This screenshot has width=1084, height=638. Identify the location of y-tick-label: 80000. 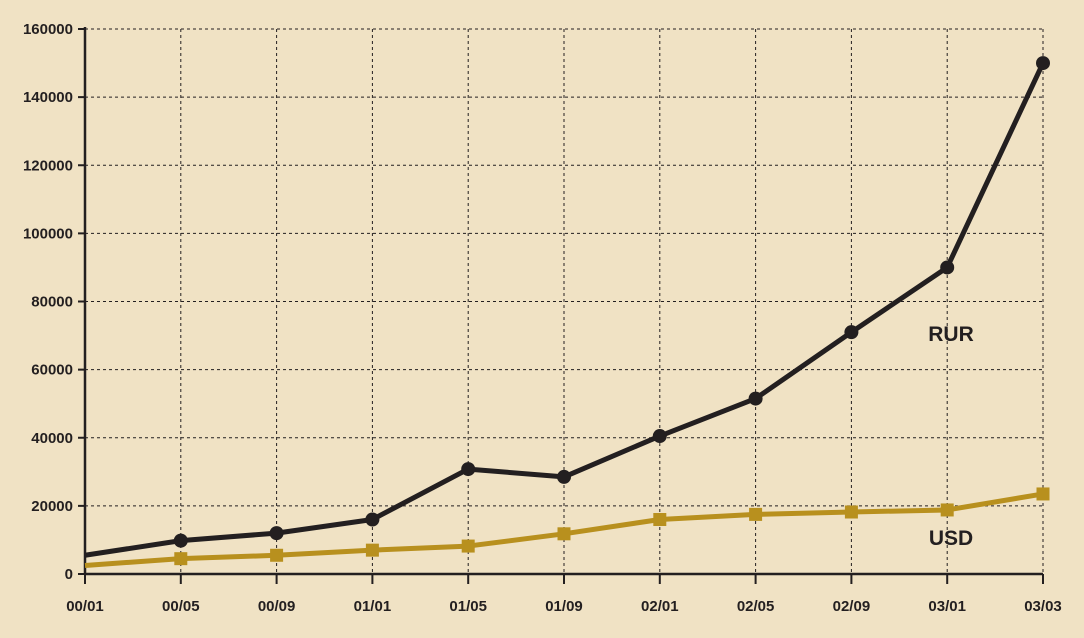
(52, 302).